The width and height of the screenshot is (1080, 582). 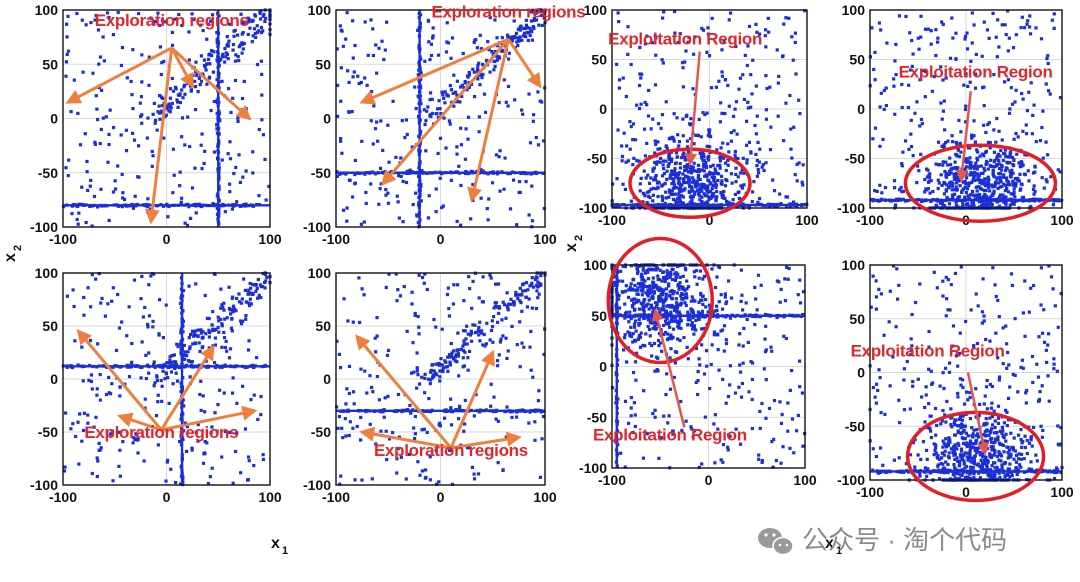 What do you see at coordinates (63, 239) in the screenshot?
I see `x-tick-label: -100` at bounding box center [63, 239].